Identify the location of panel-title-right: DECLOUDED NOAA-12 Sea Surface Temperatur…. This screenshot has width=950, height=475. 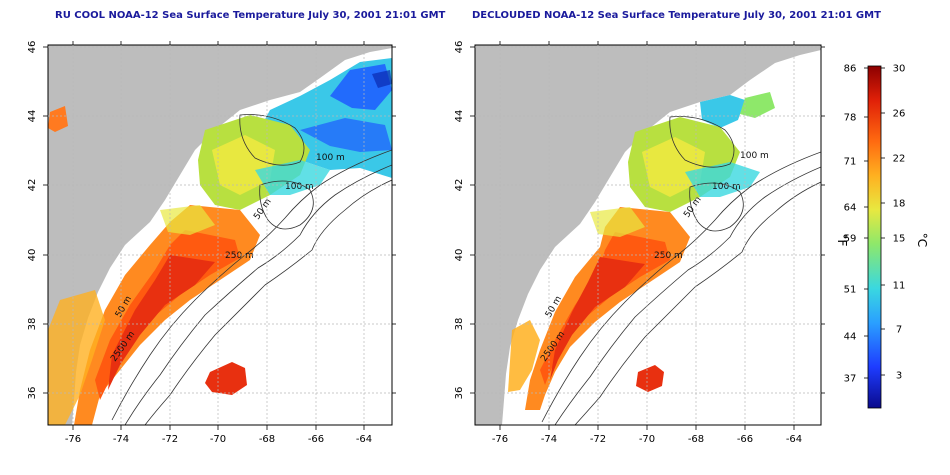
(676, 15).